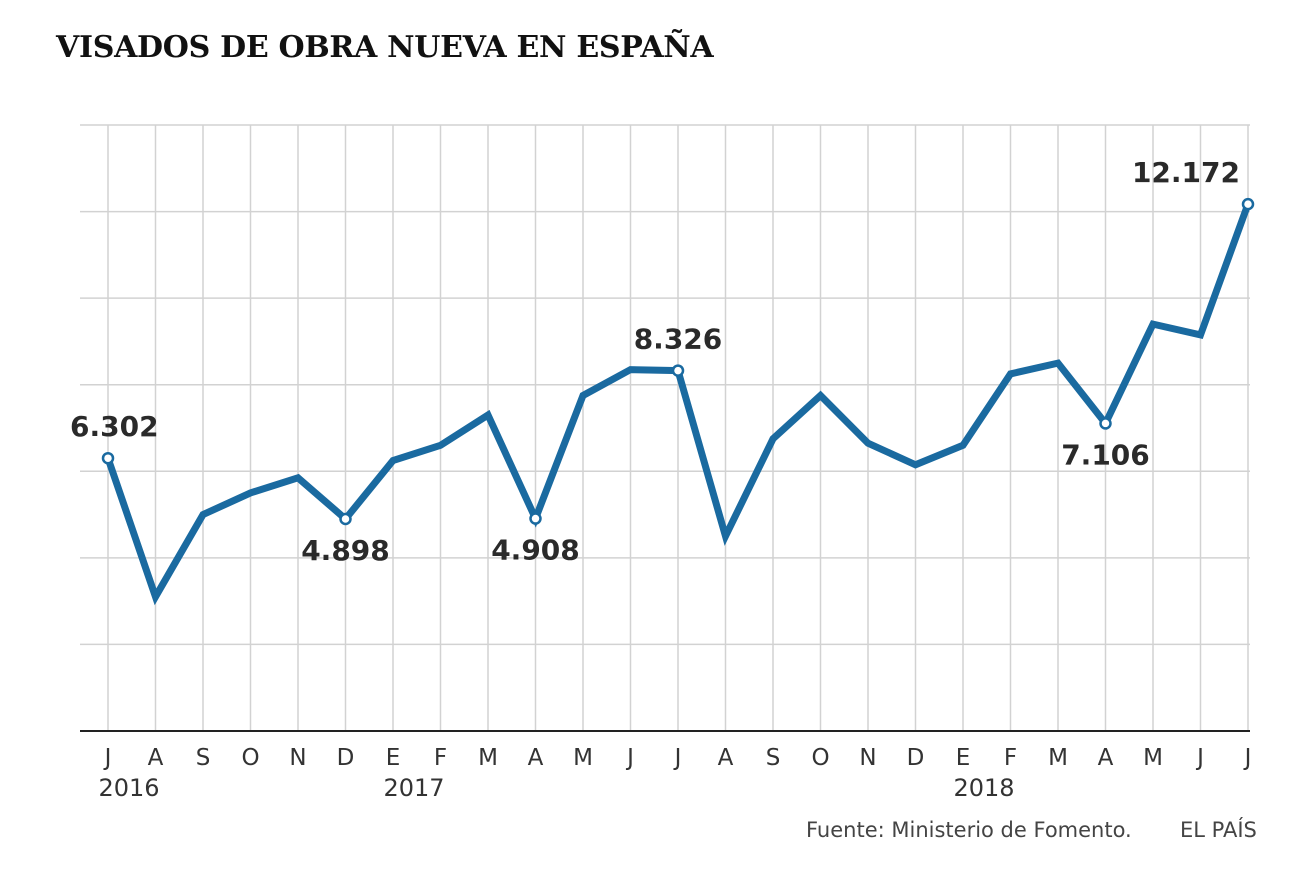  What do you see at coordinates (1218, 830) in the screenshot?
I see `publisher-brand: EL PAÍS` at bounding box center [1218, 830].